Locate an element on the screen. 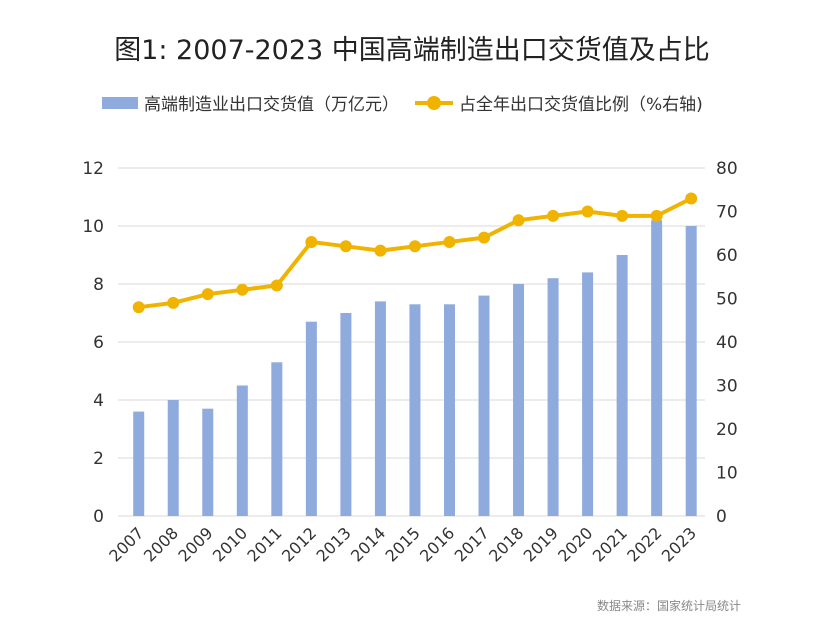 The height and width of the screenshot is (642, 824). x-tick-label: 2010 is located at coordinates (230, 544).